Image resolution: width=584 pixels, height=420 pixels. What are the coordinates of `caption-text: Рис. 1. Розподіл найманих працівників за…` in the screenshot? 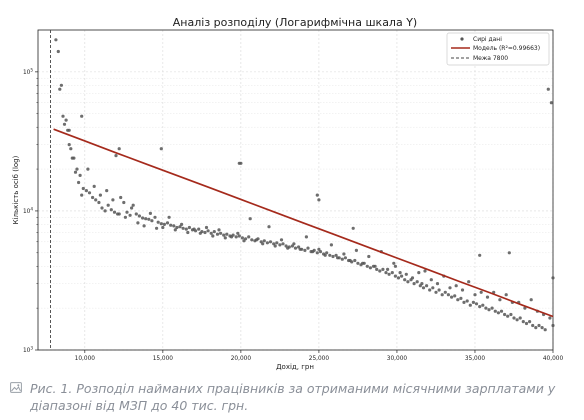 It's located at (293, 397).